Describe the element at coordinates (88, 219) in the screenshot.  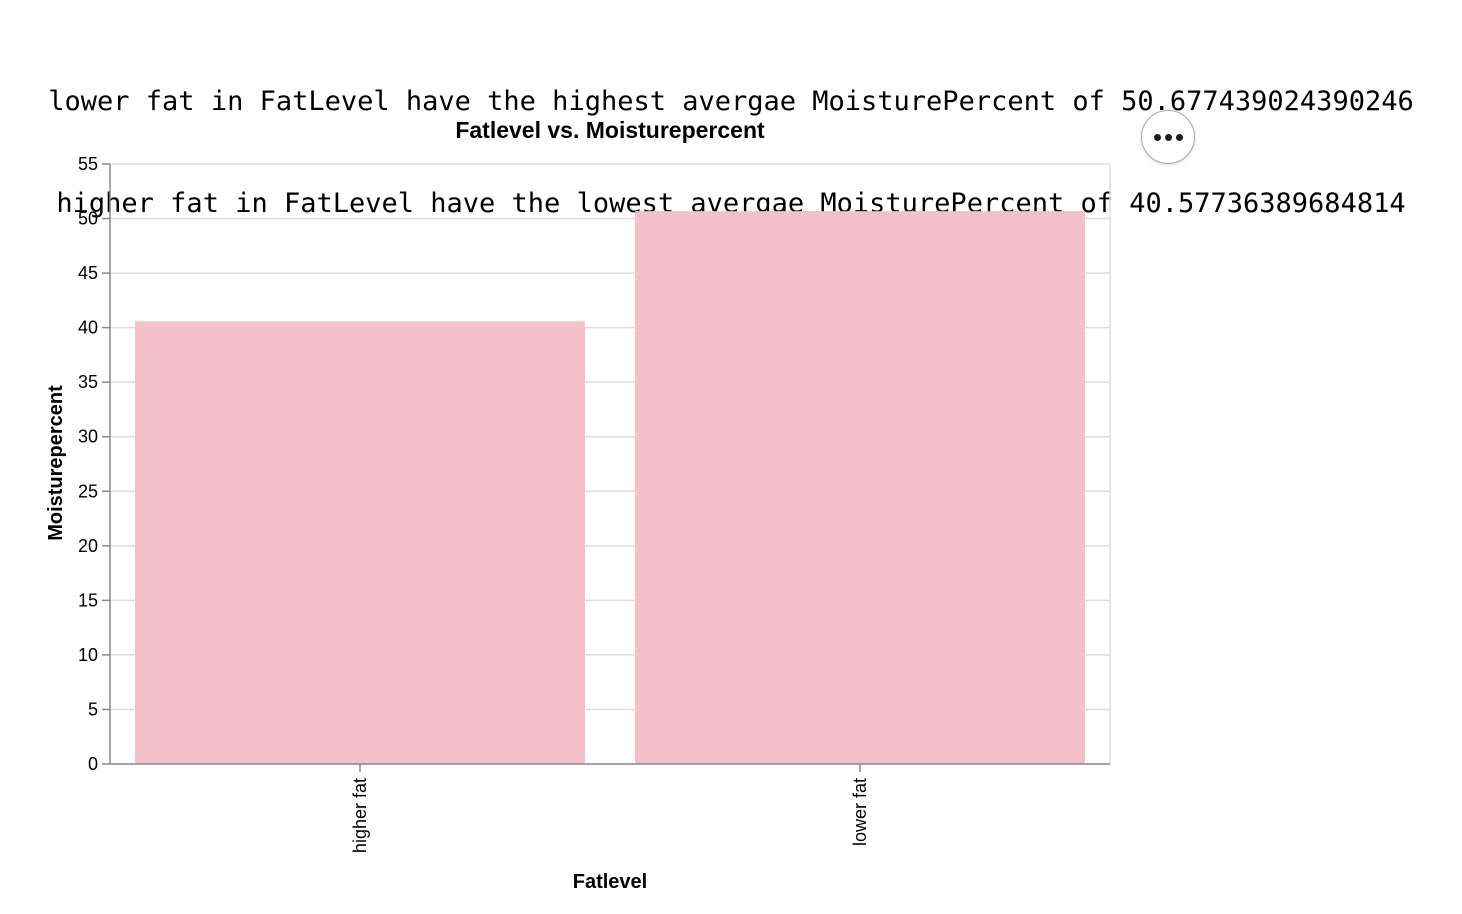
I see `y-tick-label: 50` at that location.